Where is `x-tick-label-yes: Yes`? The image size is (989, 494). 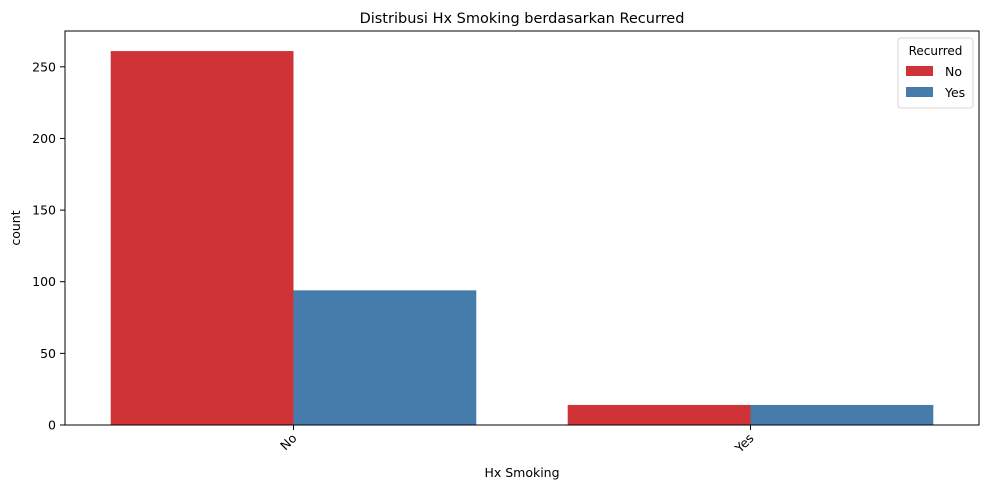 x-tick-label-yes: Yes is located at coordinates (744, 444).